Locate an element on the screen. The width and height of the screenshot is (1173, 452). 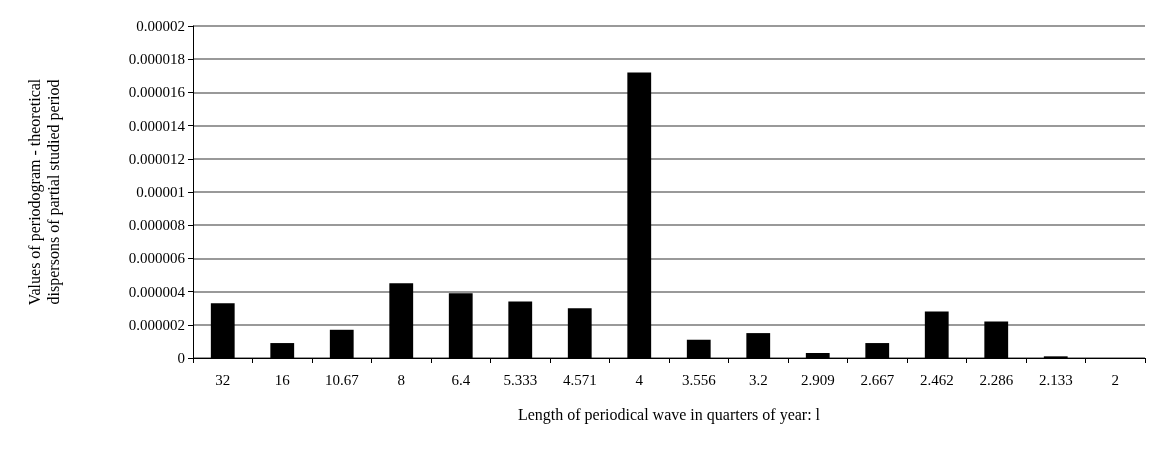
y-tick-label: 0.000004 is located at coordinates (157, 291).